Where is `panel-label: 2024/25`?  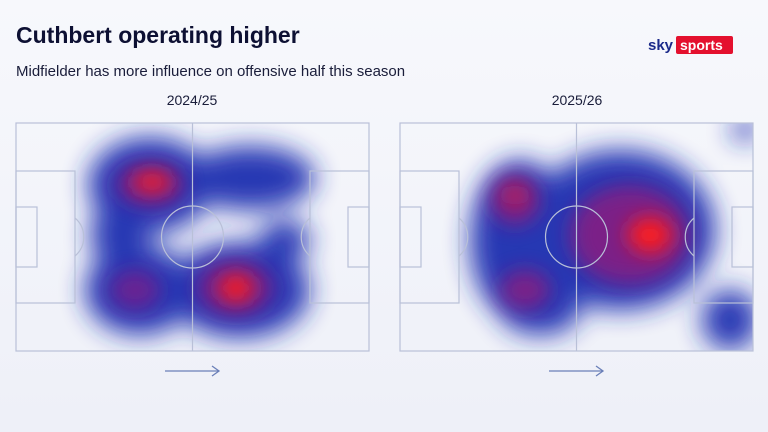 panel-label: 2024/25 is located at coordinates (192, 100).